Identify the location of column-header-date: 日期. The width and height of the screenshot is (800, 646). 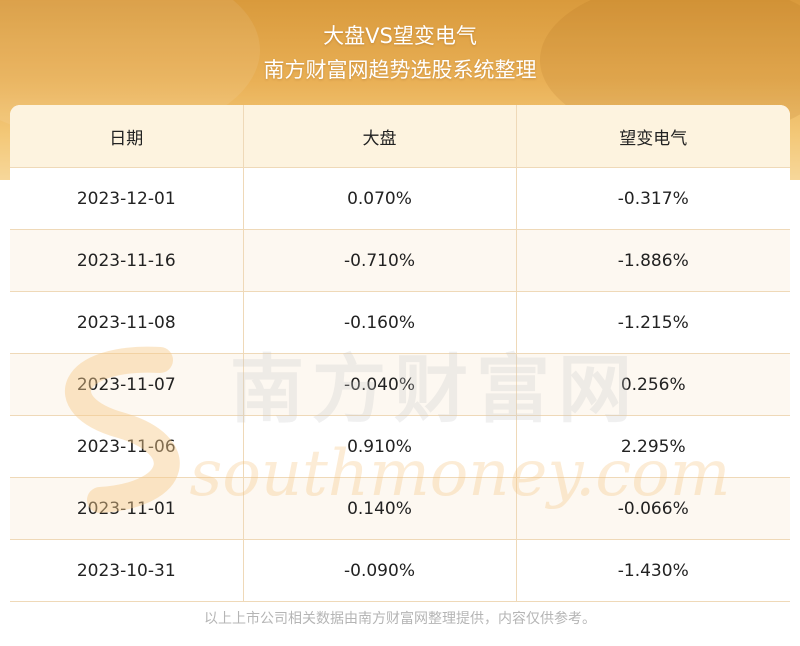
(126, 136).